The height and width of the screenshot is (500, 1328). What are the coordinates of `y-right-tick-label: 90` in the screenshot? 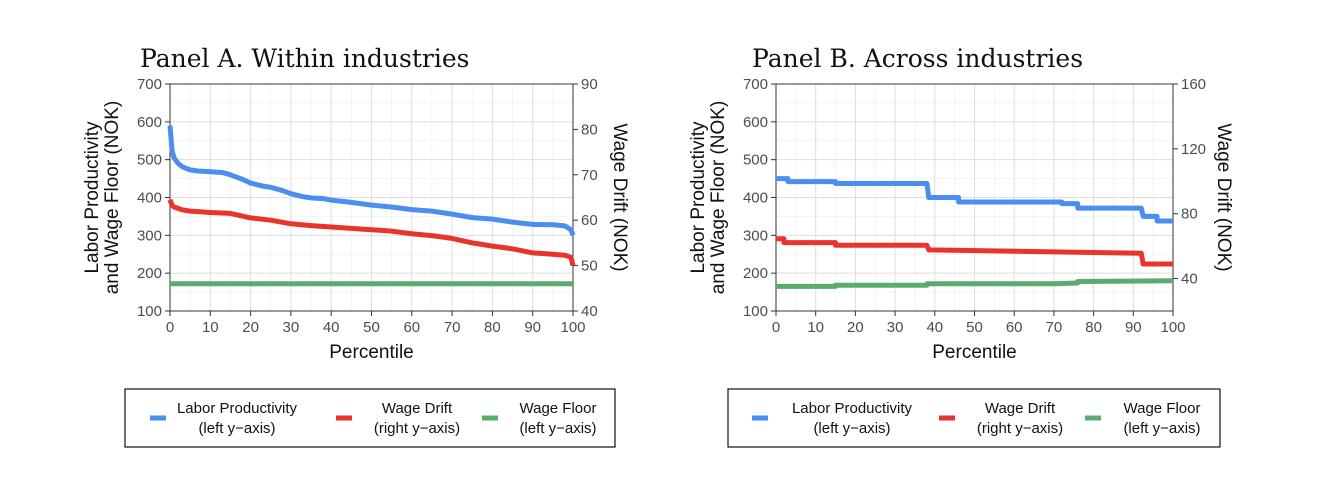 It's located at (589, 84).